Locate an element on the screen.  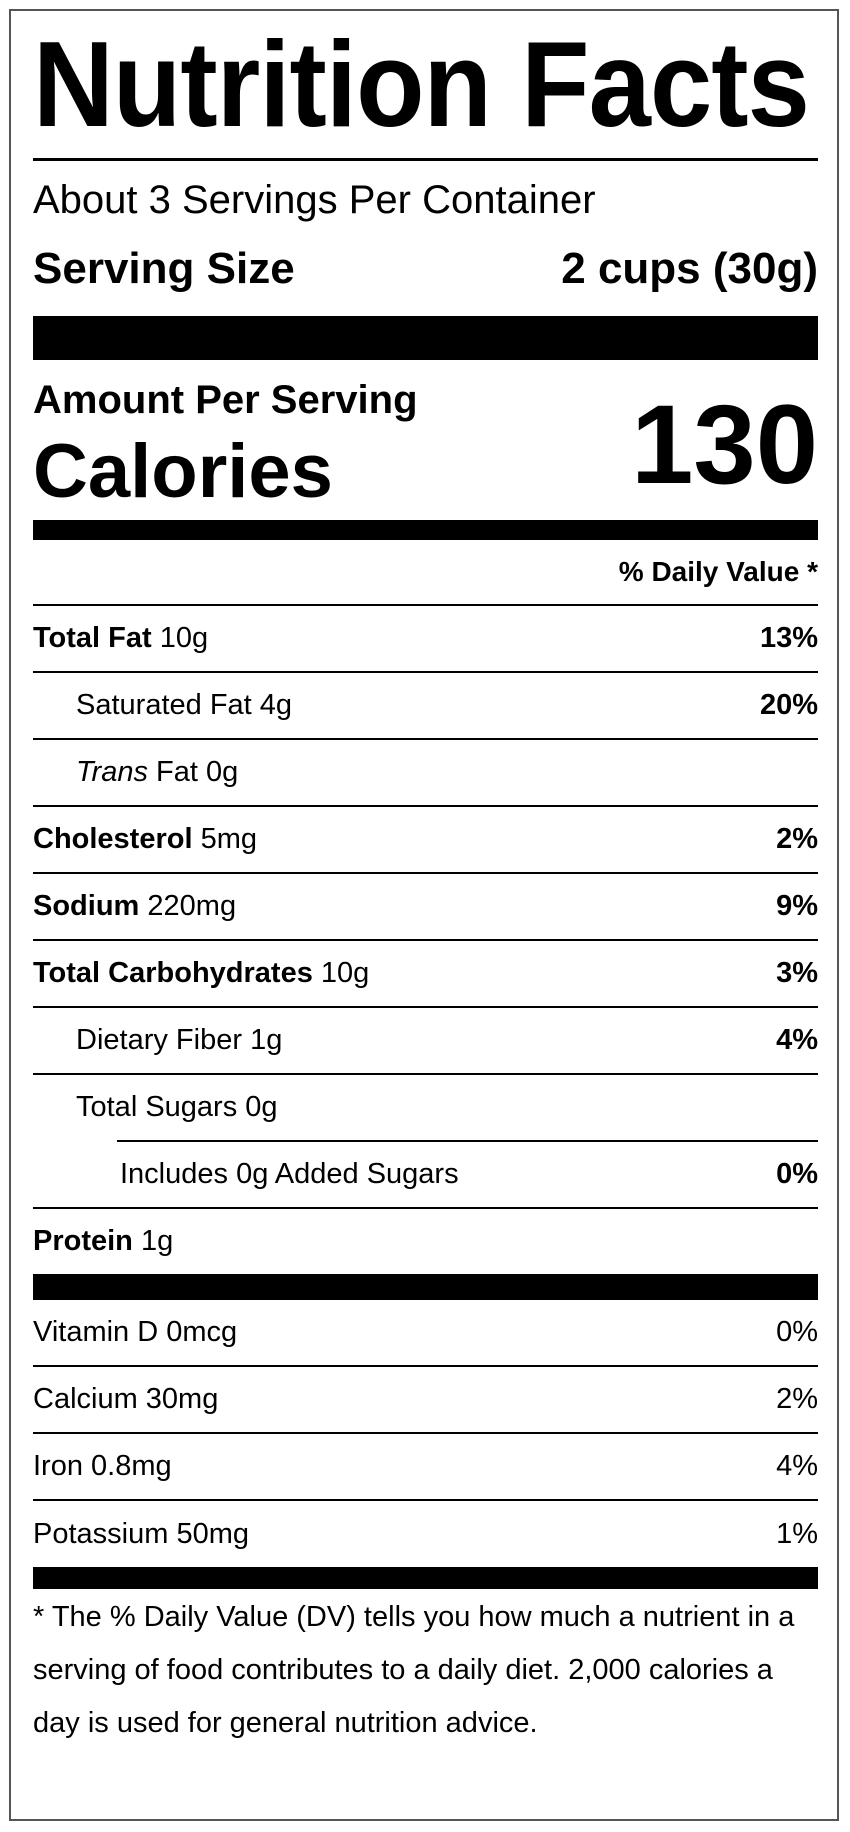
nutrient-row-saturated-fat: Saturated Fat 4g 20% is located at coordinates (425, 706).